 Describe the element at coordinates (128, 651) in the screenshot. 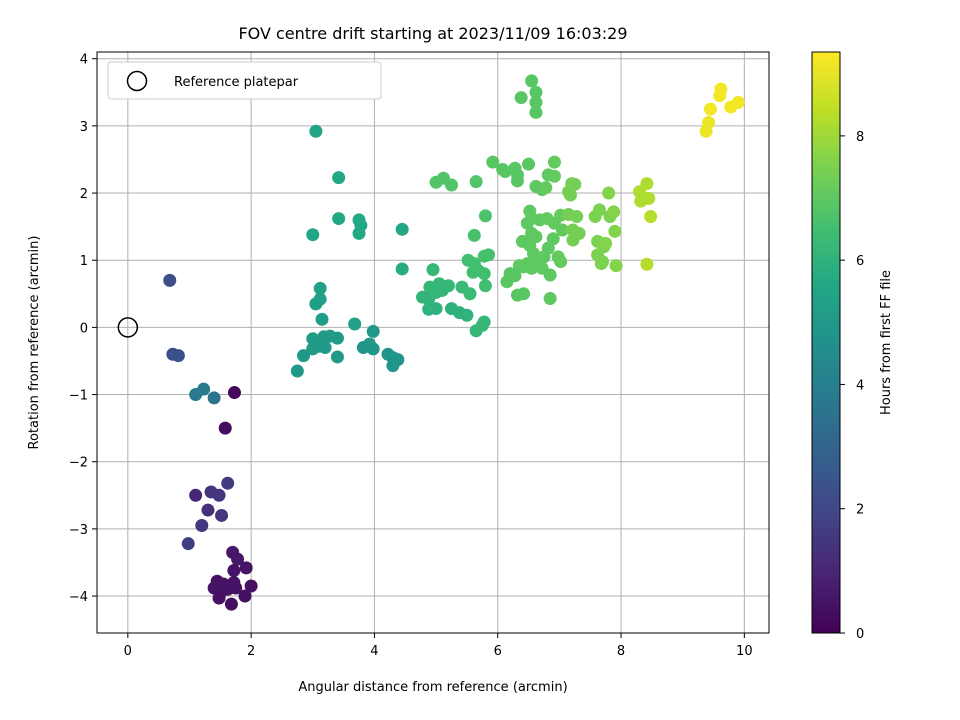

I see `x-tick-label: 0` at that location.